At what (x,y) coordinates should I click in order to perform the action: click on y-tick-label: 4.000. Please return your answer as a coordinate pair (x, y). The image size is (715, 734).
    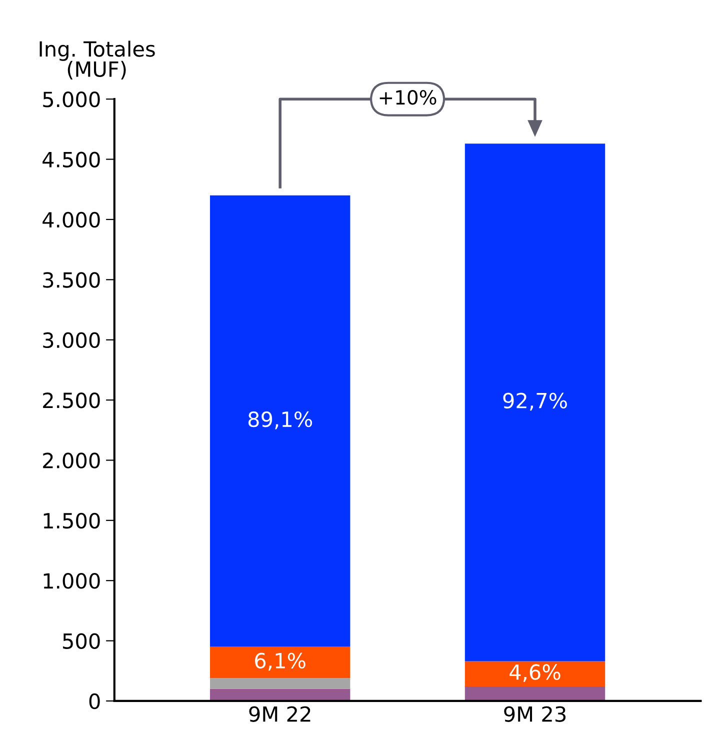
    Looking at the image, I should click on (71, 220).